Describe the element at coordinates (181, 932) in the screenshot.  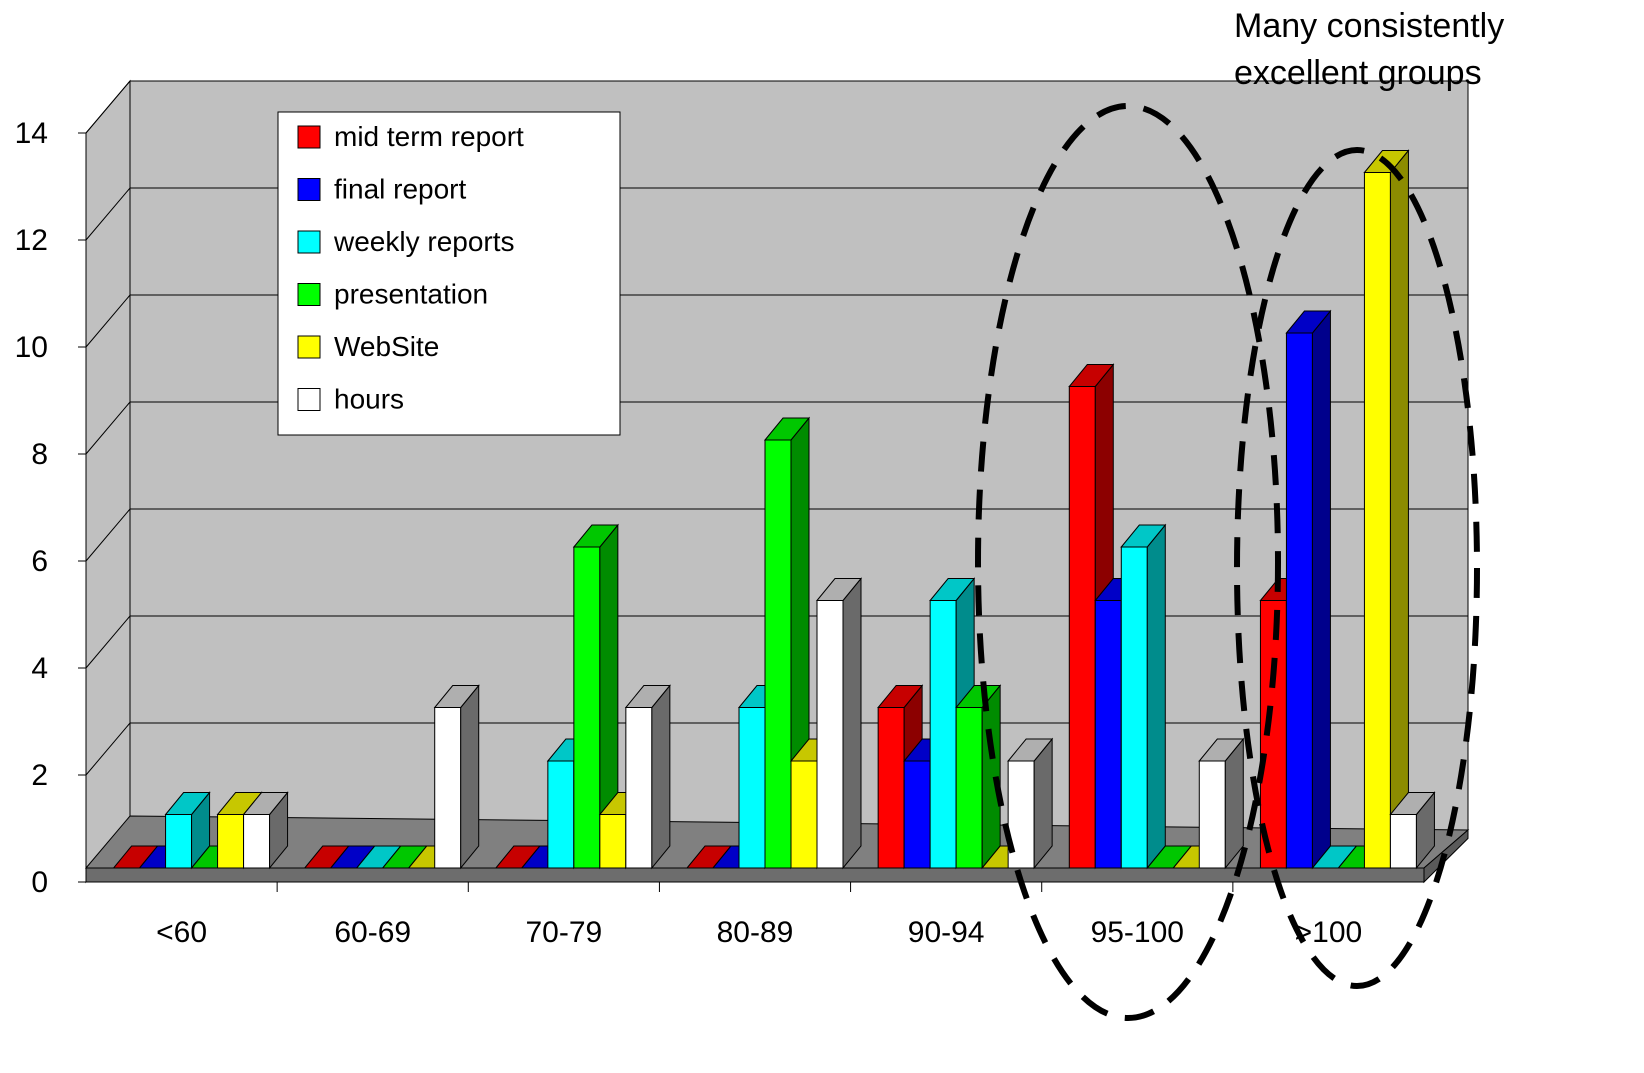
I see `x-tick-label: <60` at that location.